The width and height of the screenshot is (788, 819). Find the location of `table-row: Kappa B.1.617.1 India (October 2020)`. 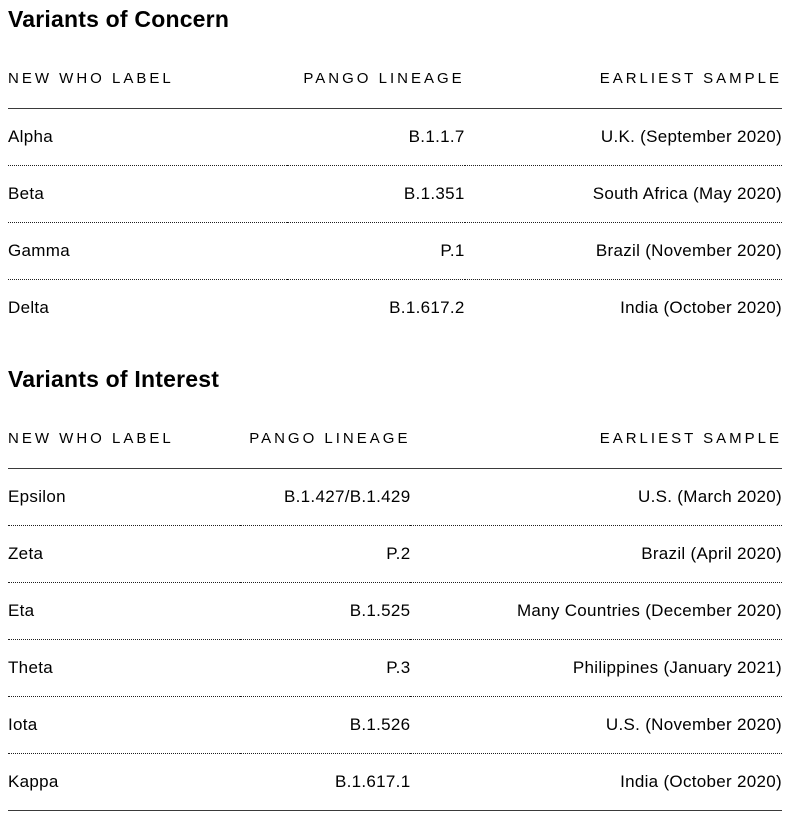

table-row: Kappa B.1.617.1 India (October 2020) is located at coordinates (395, 782).